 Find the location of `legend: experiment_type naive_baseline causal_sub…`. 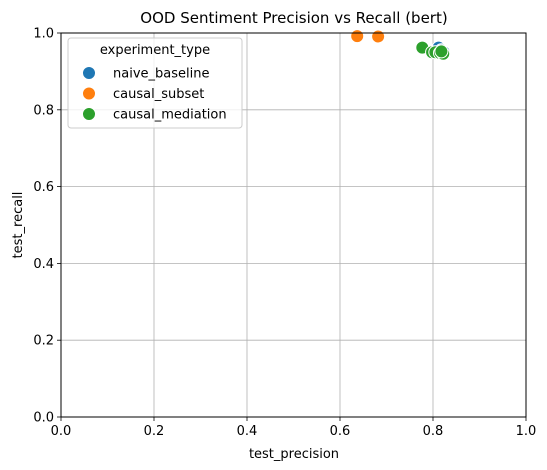

legend: experiment_type naive_baseline causal_sub… is located at coordinates (155, 83).